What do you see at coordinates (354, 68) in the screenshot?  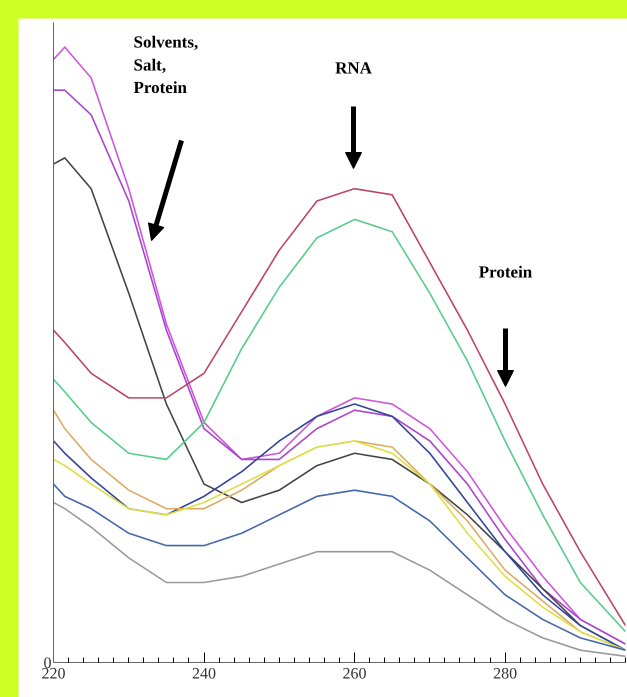 I see `annotation: RNA` at bounding box center [354, 68].